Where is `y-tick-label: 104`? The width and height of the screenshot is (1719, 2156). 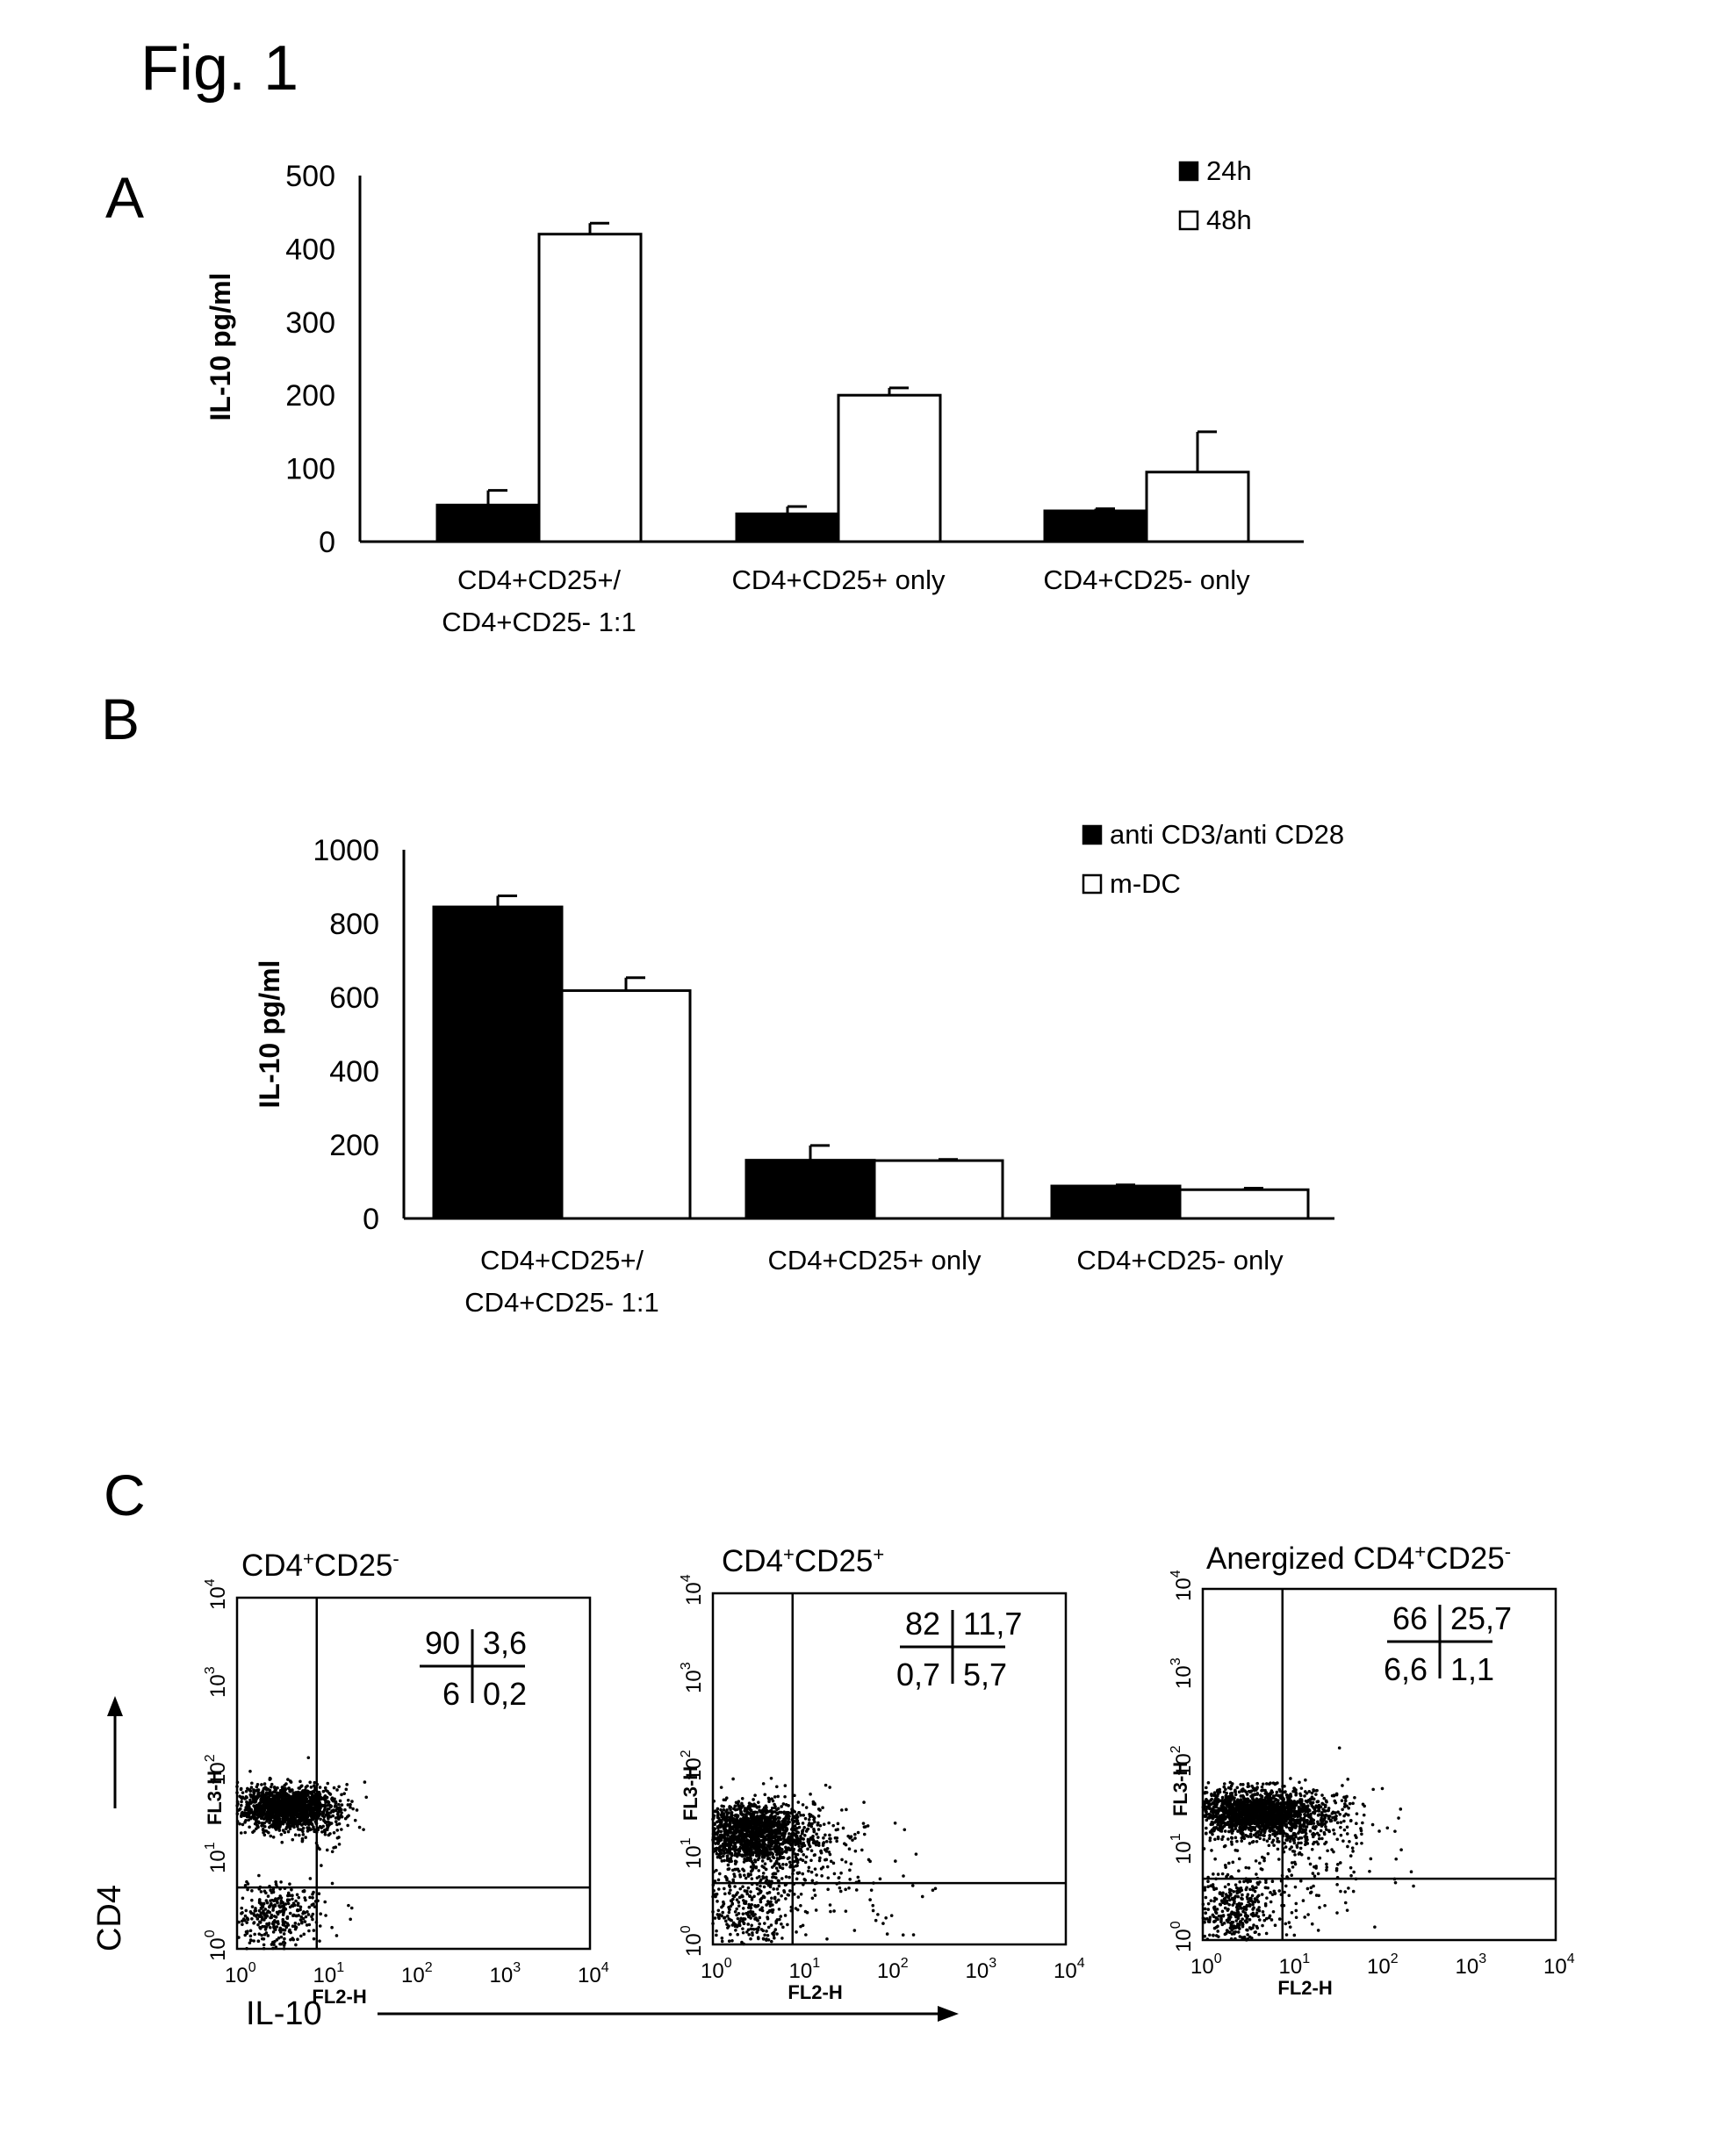 y-tick-label: 104 is located at coordinates (216, 1594).